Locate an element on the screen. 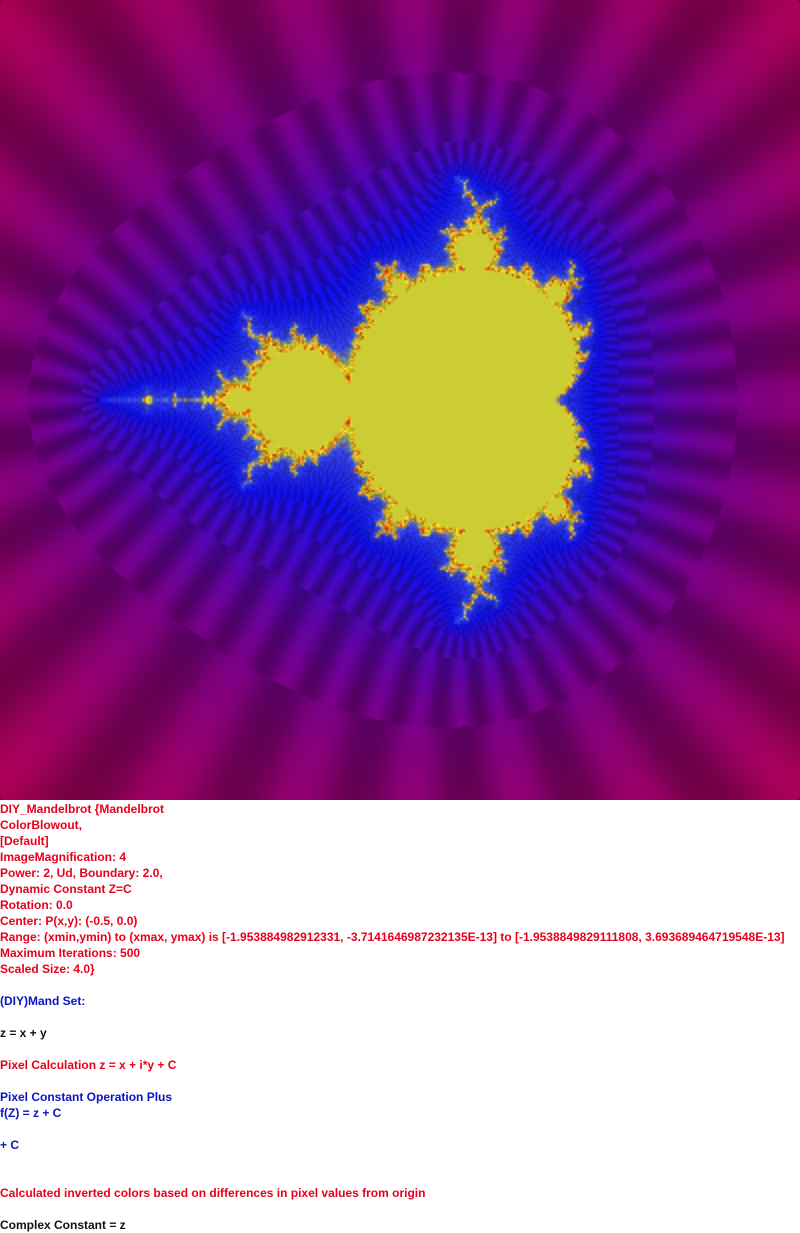 Image resolution: width=800 pixels, height=1233 pixels. info-f-z: f(Z) = z + C is located at coordinates (31, 1113).